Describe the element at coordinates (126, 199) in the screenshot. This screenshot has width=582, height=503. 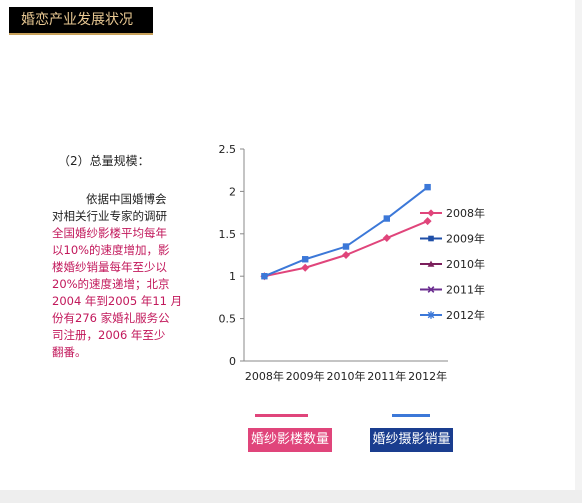
I see `paragraph-line: 依据中国婚博会` at that location.